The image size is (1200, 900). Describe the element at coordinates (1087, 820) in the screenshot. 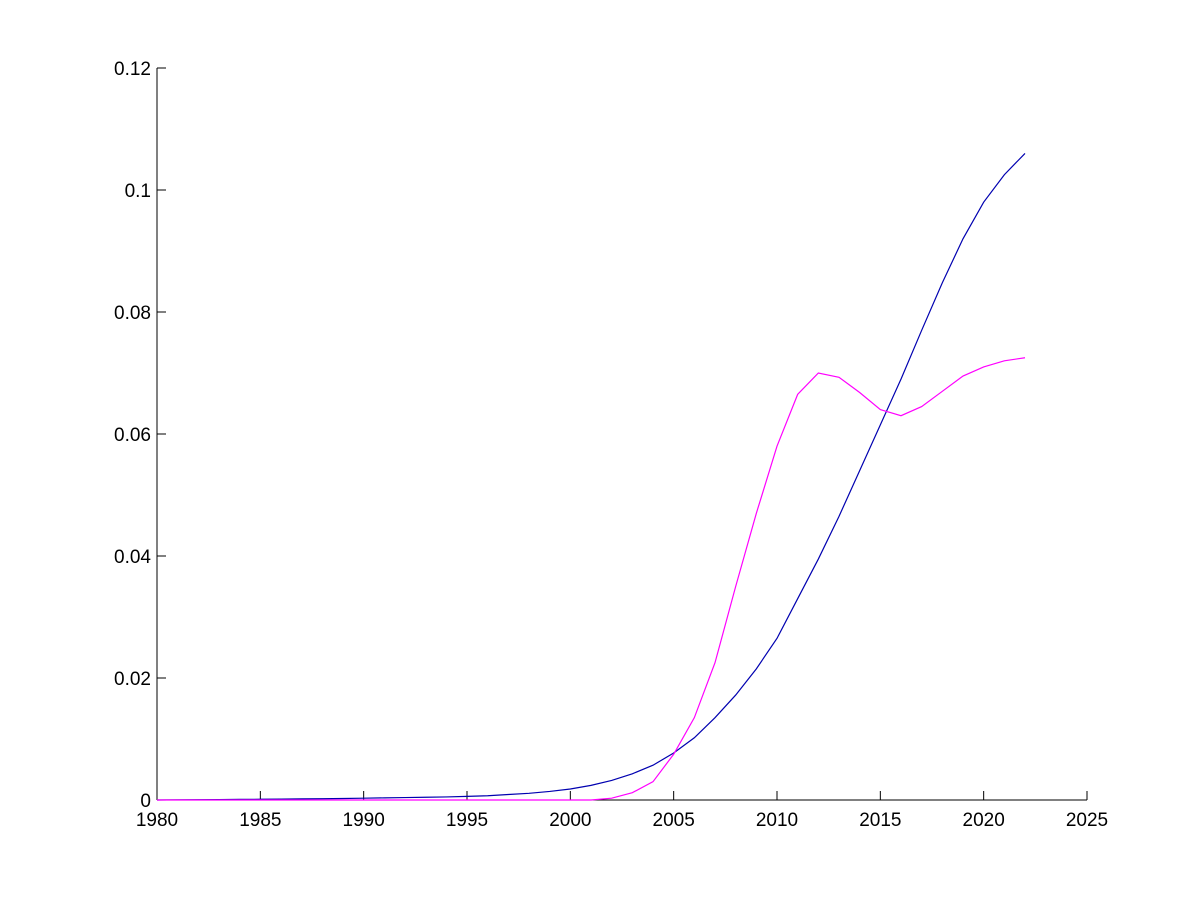

I see `x-tick-label: 2025` at that location.